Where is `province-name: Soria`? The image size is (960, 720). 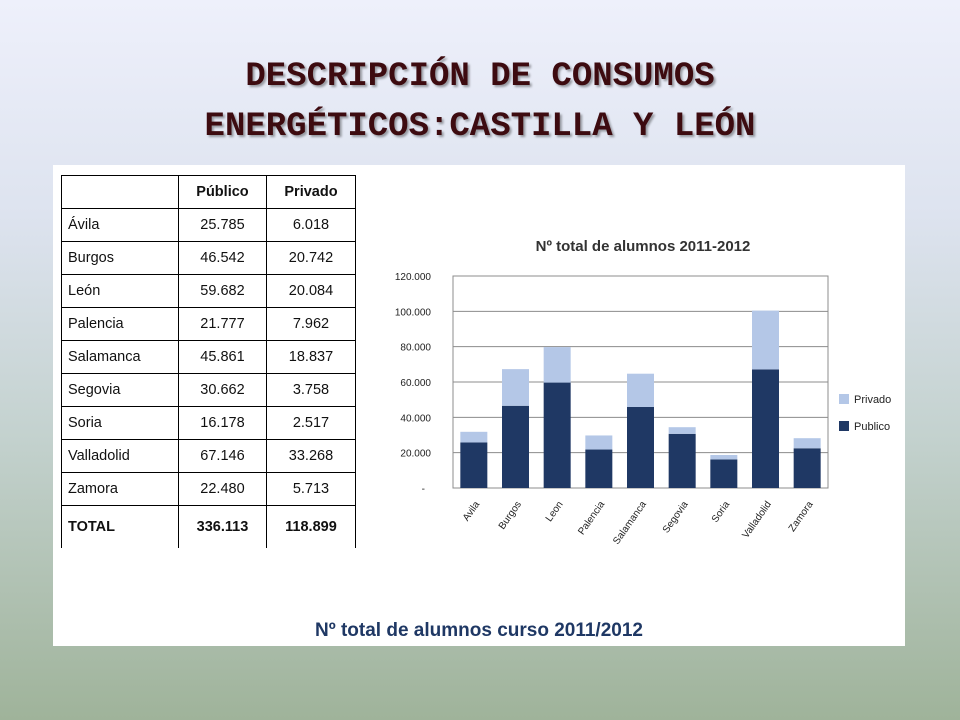 province-name: Soria is located at coordinates (120, 423).